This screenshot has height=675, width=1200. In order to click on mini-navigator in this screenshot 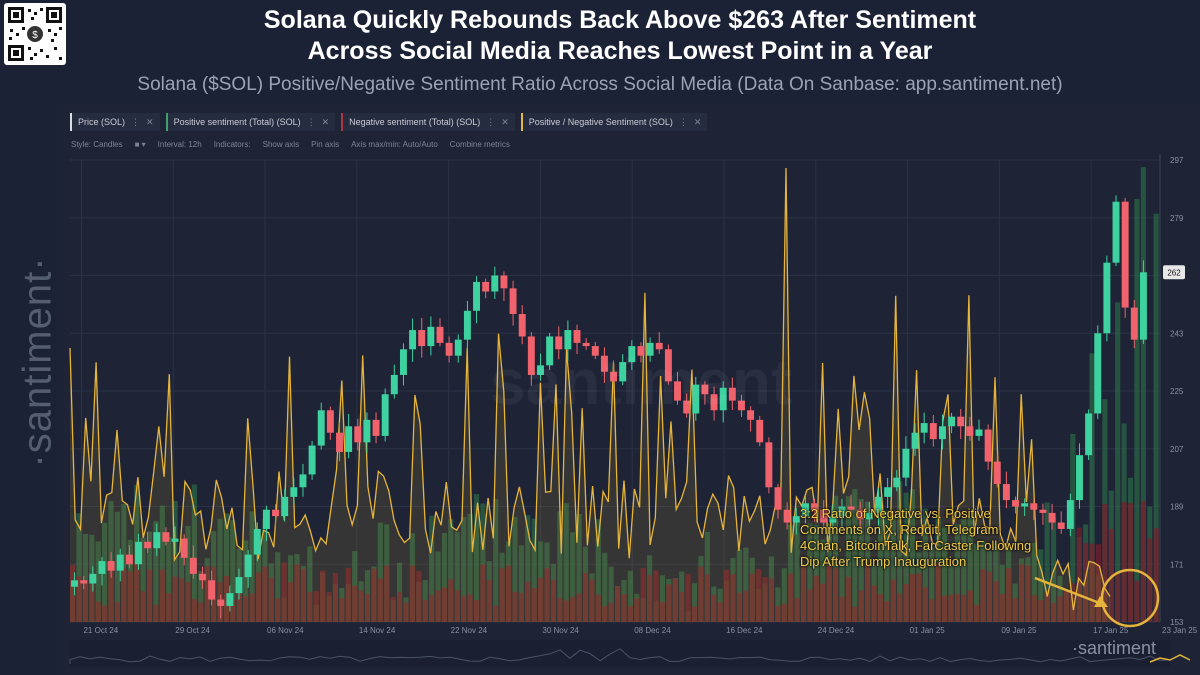, I will do `click(630, 653)`.